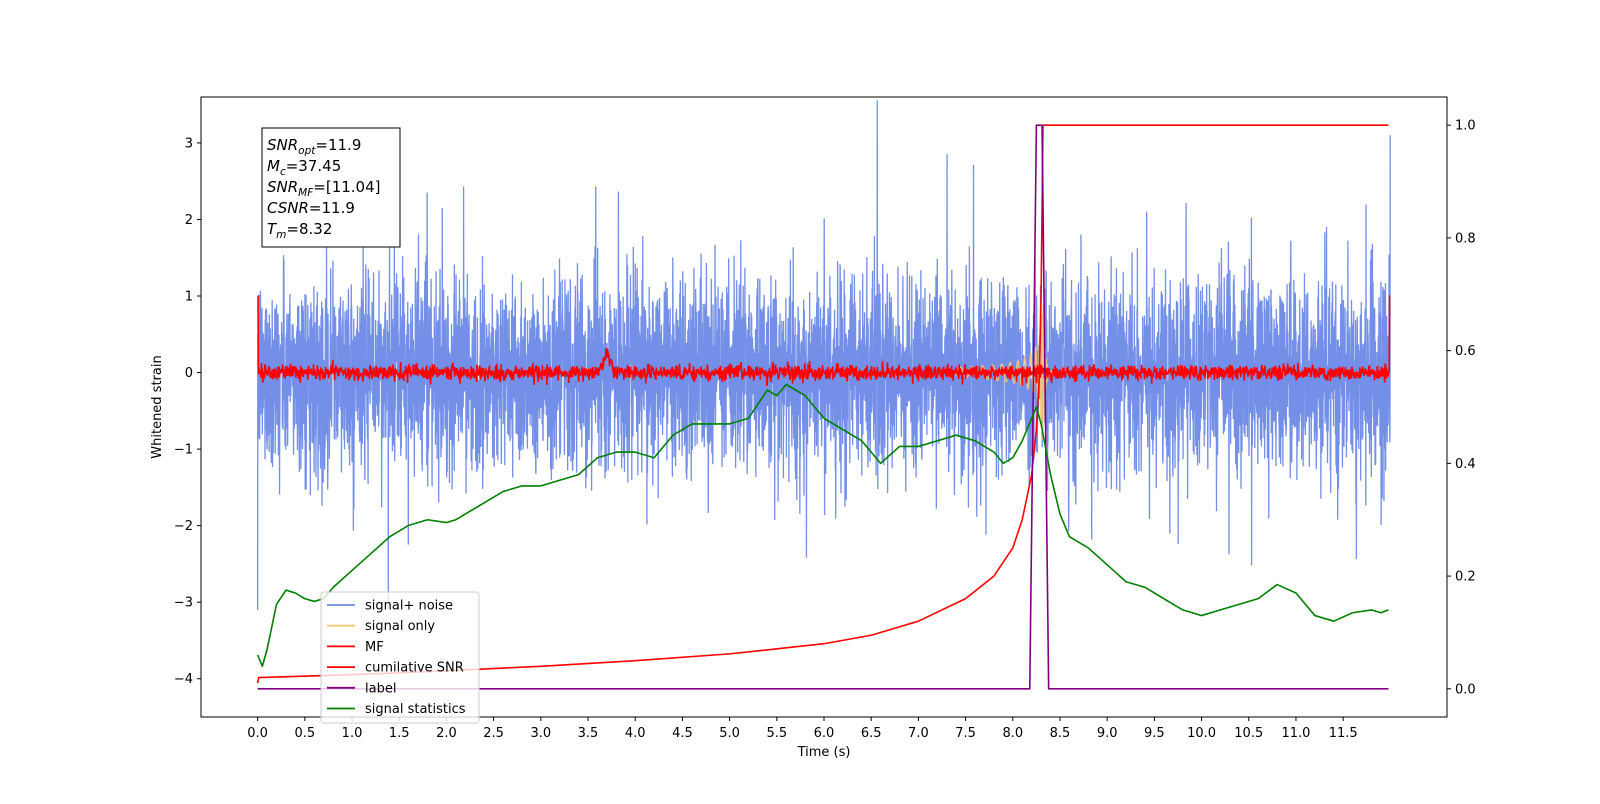 This screenshot has height=804, width=1600. I want to click on series-mf, so click(824, 341).